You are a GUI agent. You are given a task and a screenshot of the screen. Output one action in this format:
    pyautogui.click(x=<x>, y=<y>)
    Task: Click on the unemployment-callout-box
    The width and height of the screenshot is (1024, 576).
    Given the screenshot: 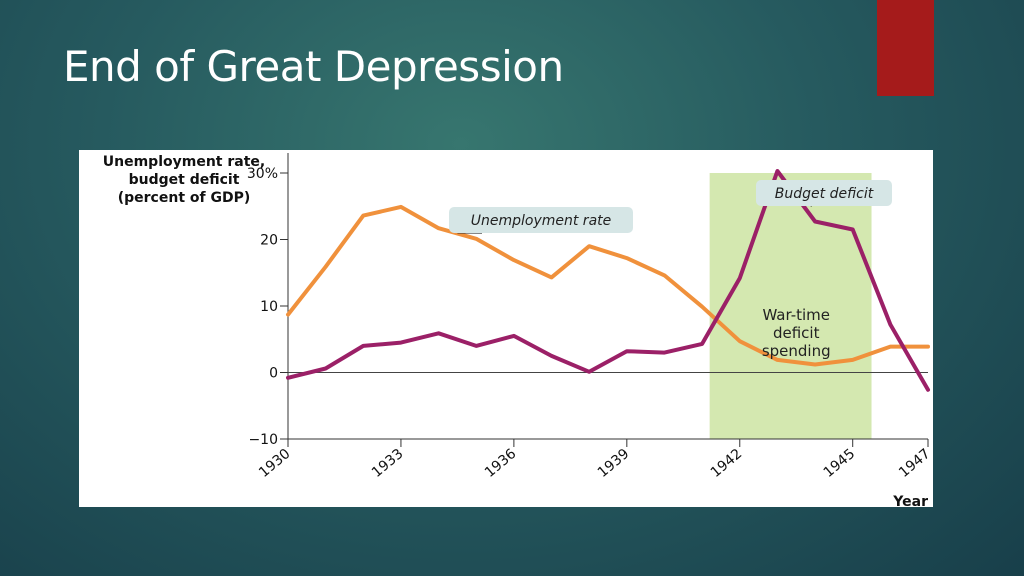 What is the action you would take?
    pyautogui.click(x=541, y=220)
    